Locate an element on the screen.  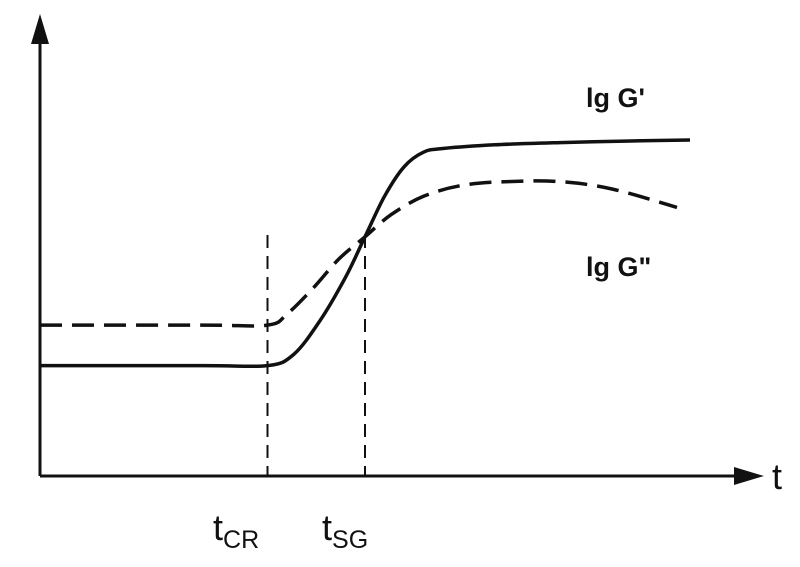
series-label-storage-modulus: lg G' is located at coordinates (615, 98).